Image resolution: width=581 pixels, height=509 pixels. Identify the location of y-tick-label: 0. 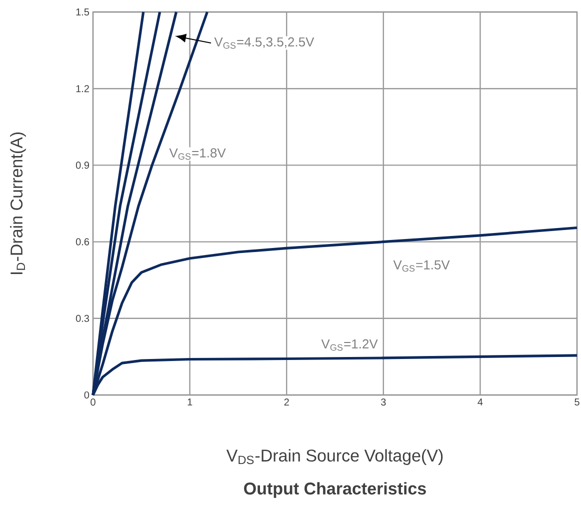
(87, 395).